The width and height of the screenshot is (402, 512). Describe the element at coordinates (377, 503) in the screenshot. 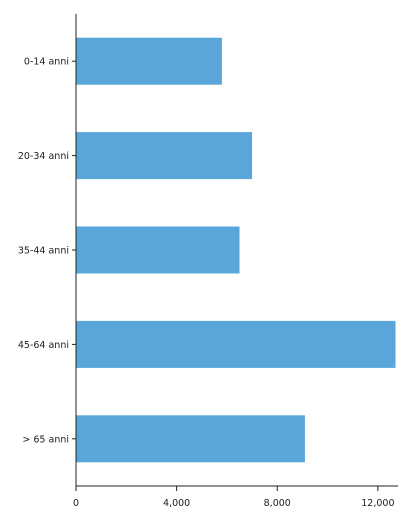

I see `x-tick-label-4: 12,000` at that location.